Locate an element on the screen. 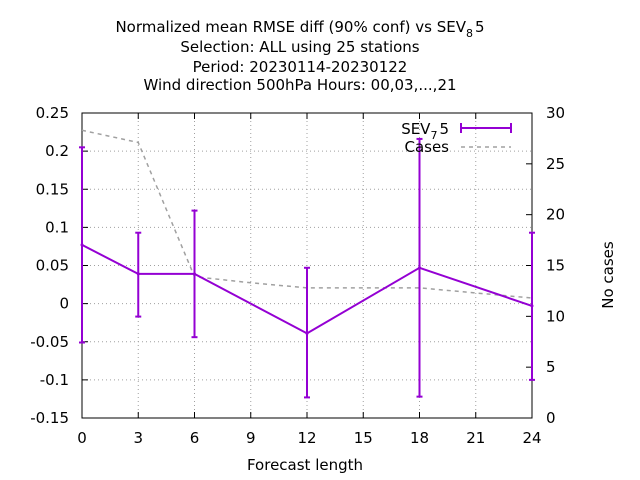 This screenshot has width=640, height=480. sev-line is located at coordinates (307, 289).